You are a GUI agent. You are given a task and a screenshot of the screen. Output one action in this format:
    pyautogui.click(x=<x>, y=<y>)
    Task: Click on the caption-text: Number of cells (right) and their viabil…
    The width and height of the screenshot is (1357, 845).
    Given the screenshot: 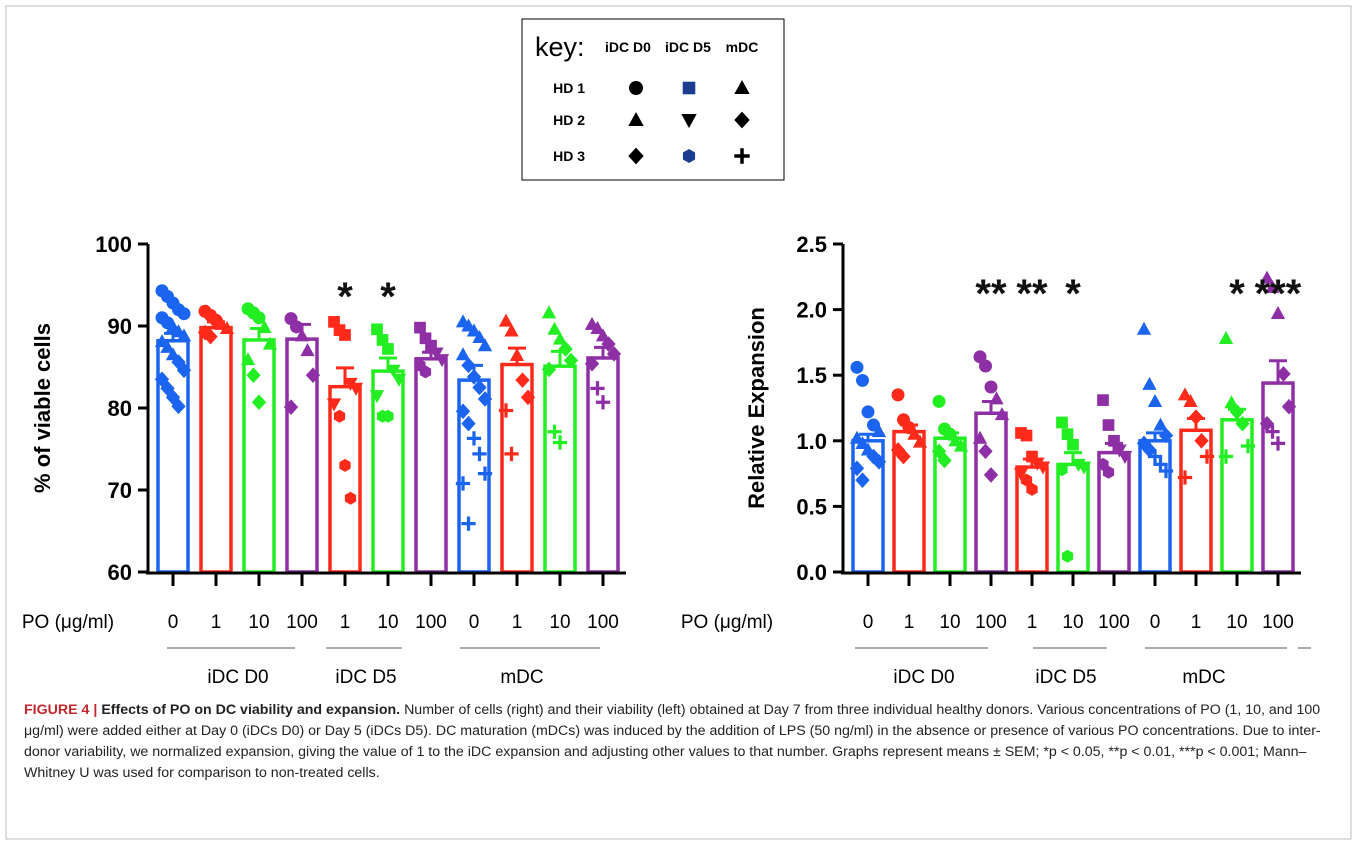 What is the action you would take?
    pyautogui.click(x=672, y=741)
    